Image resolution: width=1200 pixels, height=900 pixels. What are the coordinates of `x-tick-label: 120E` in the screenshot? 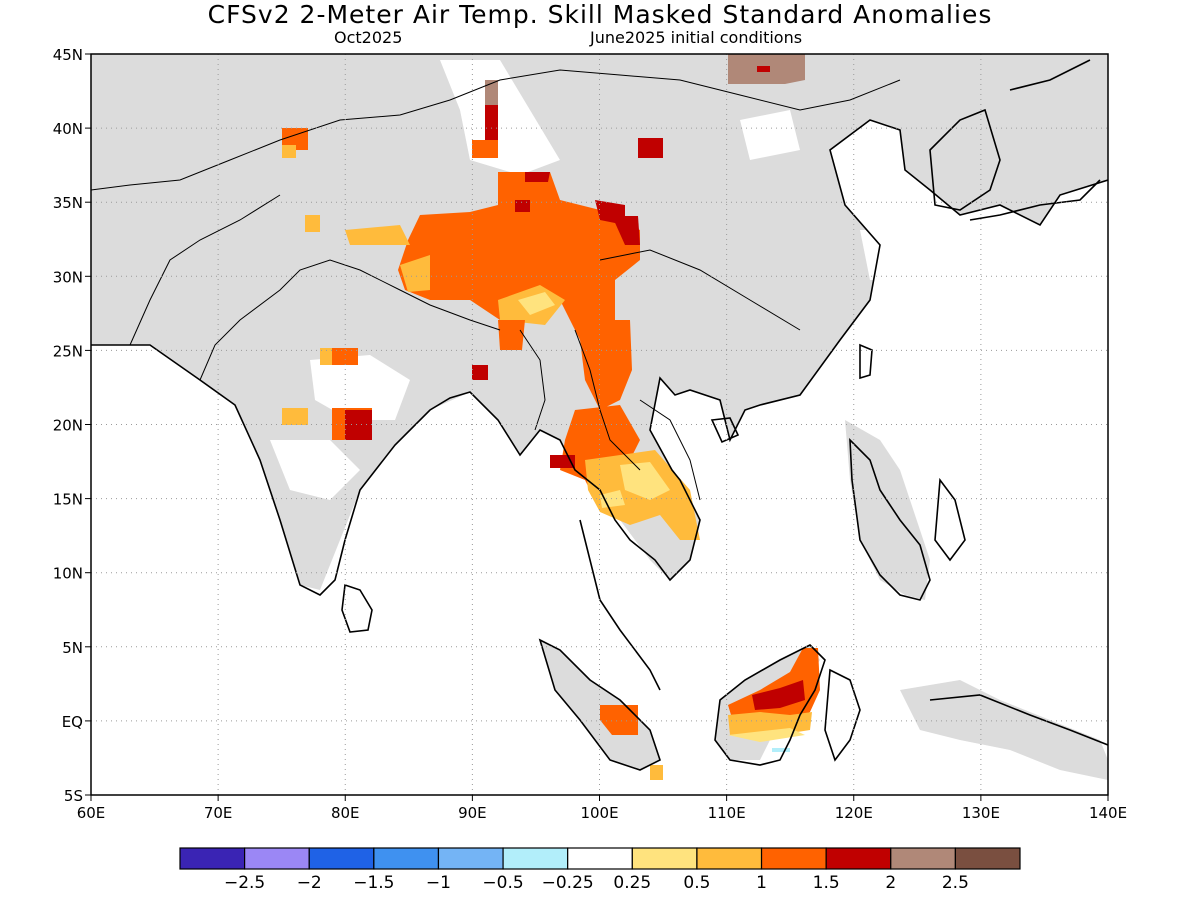 It's located at (854, 813).